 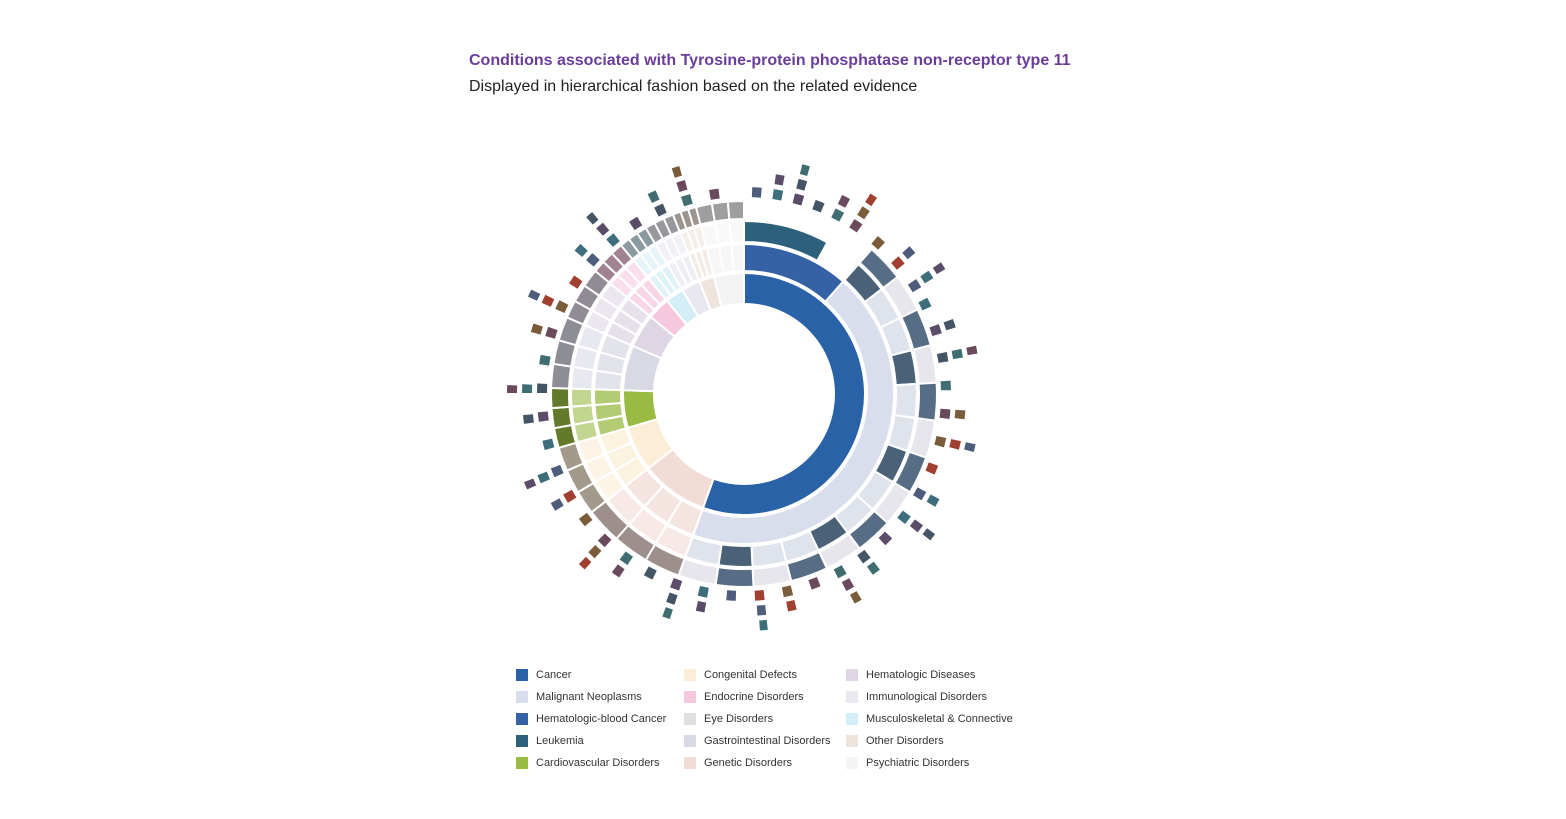 I want to click on legend-label: Hematologic Diseases, so click(x=921, y=675).